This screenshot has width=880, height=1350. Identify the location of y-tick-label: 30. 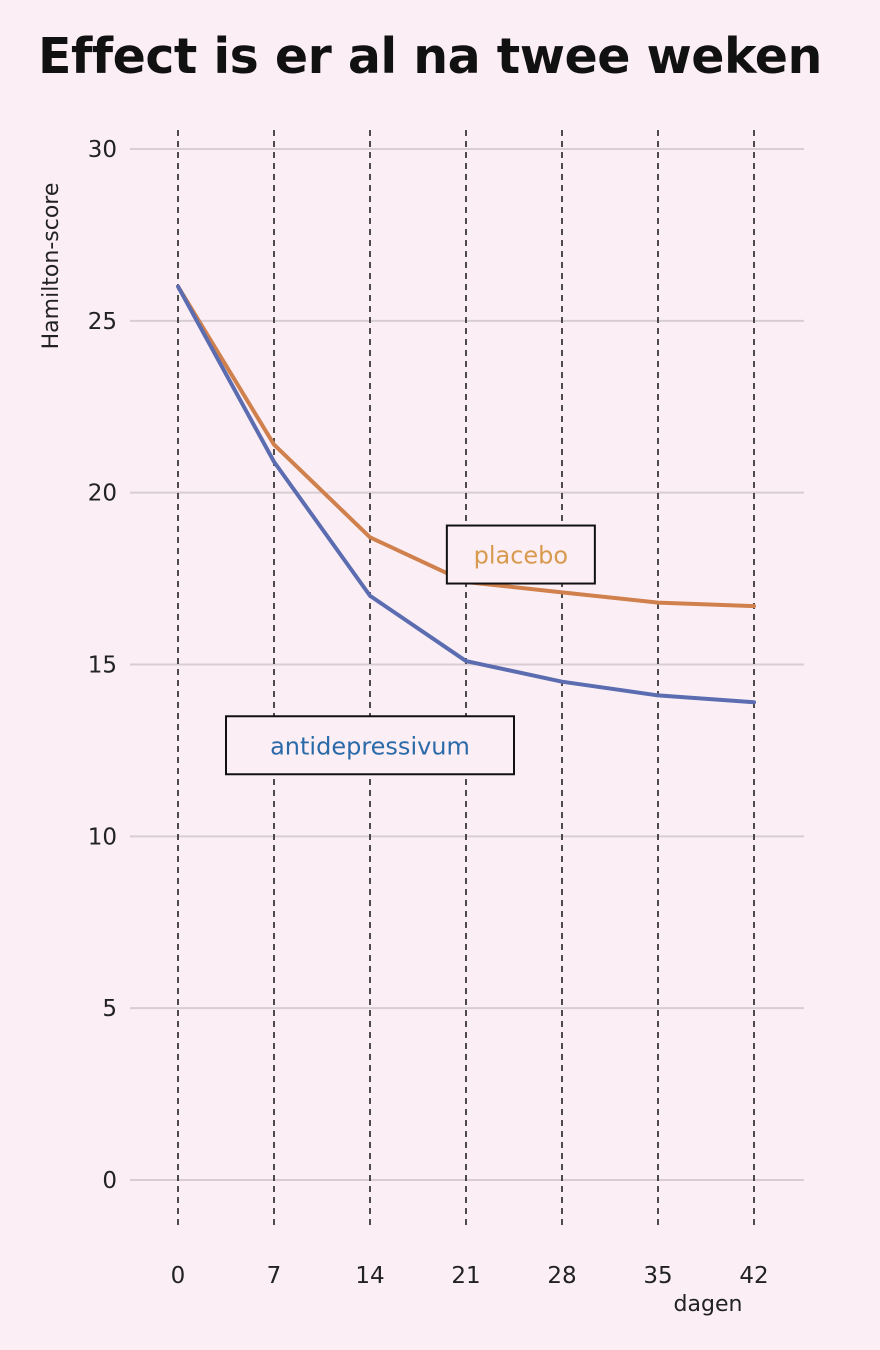
(102, 150).